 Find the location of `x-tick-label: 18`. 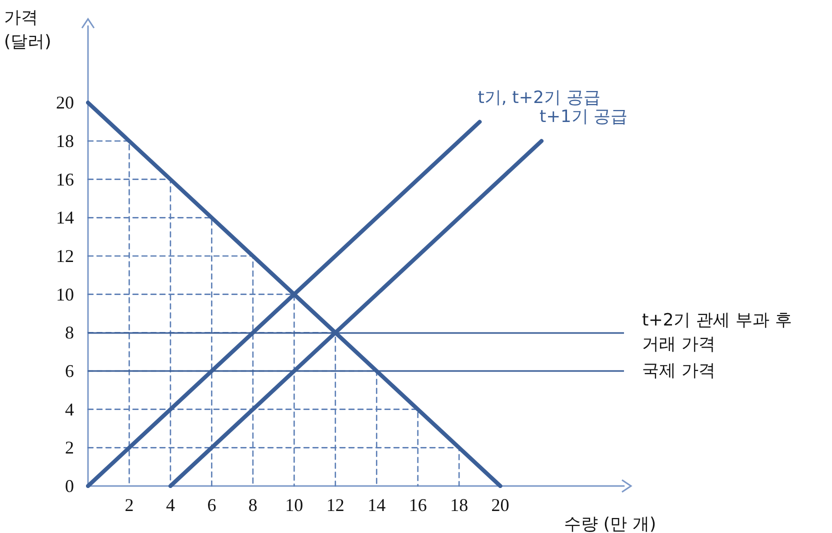

x-tick-label: 18 is located at coordinates (459, 505).